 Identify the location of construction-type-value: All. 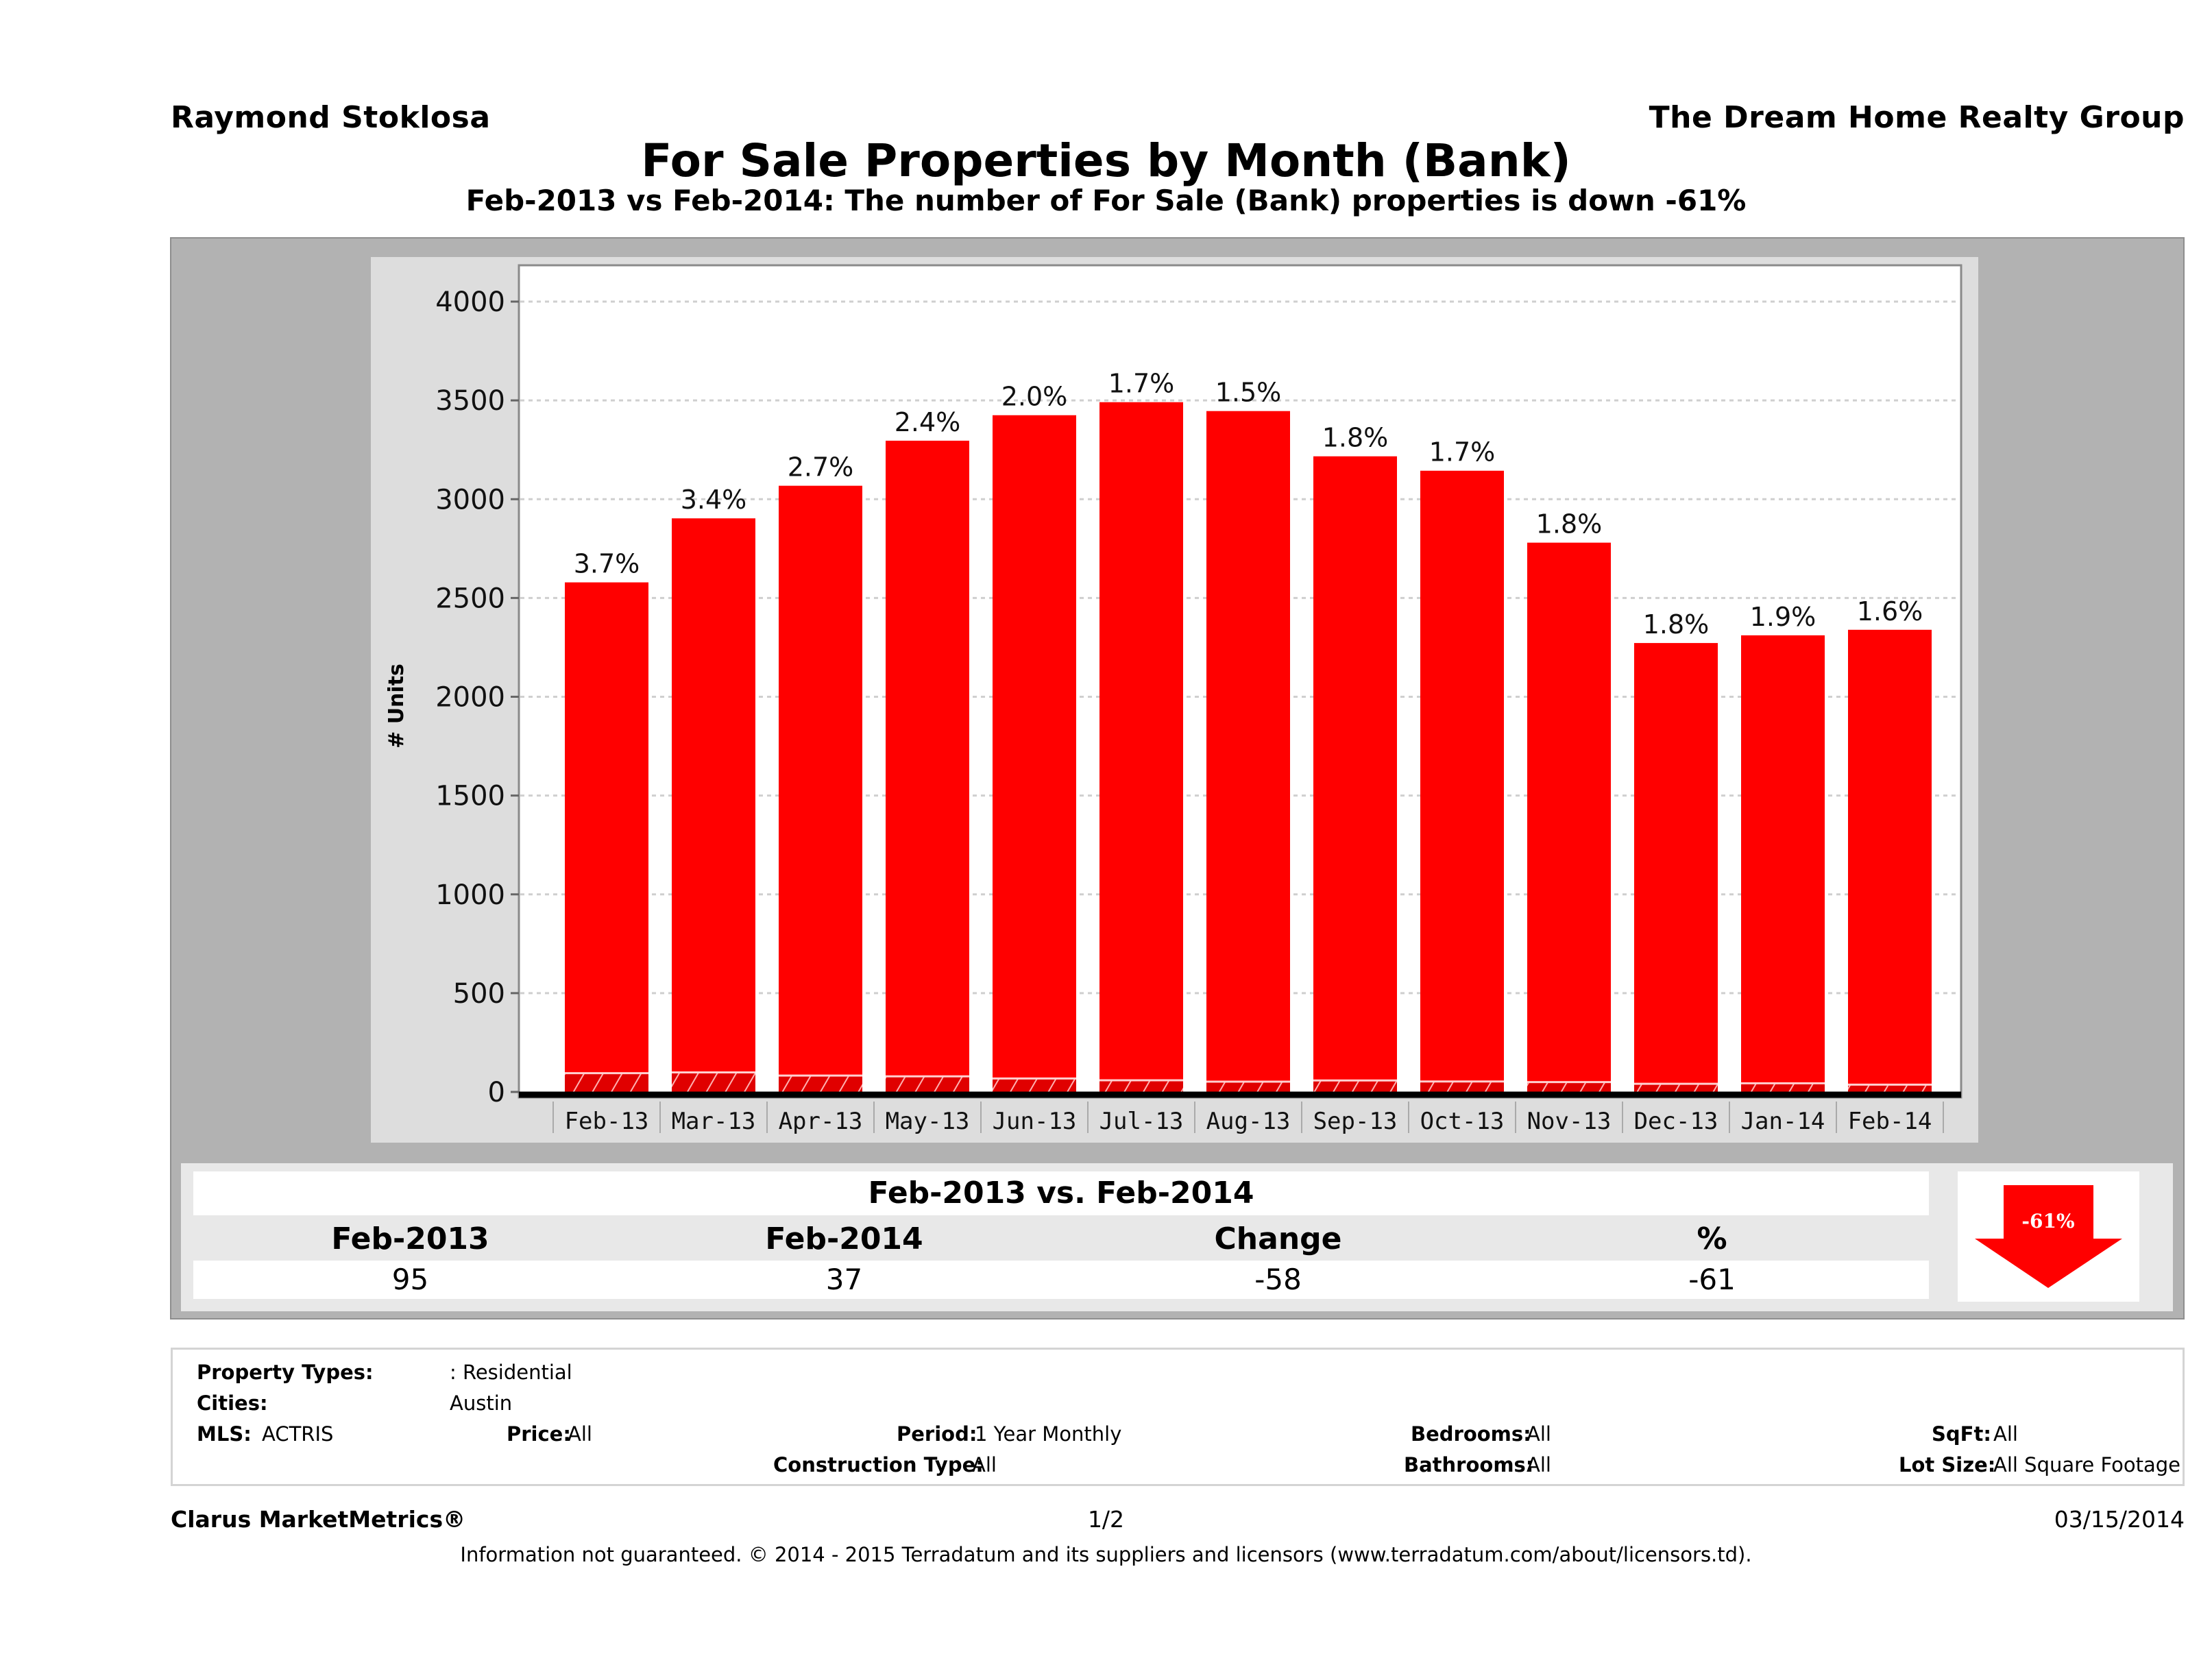
(984, 1464).